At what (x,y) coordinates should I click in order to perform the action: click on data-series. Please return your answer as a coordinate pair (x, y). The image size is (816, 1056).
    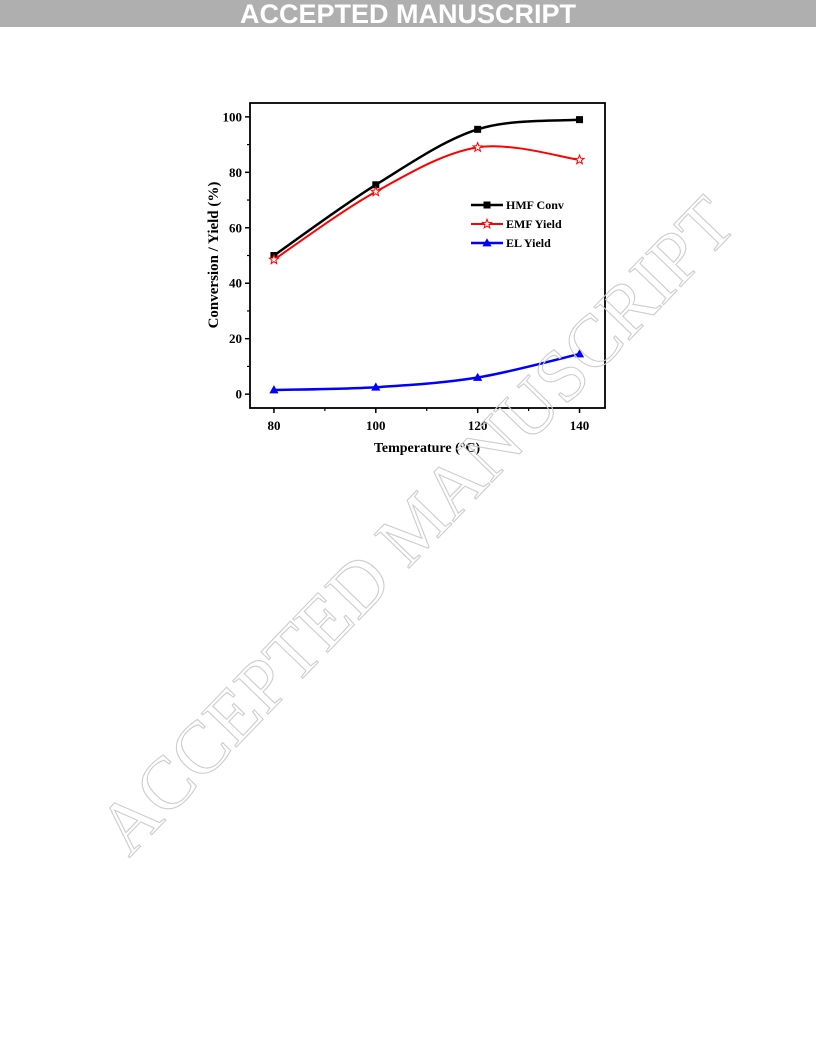
    Looking at the image, I should click on (426, 255).